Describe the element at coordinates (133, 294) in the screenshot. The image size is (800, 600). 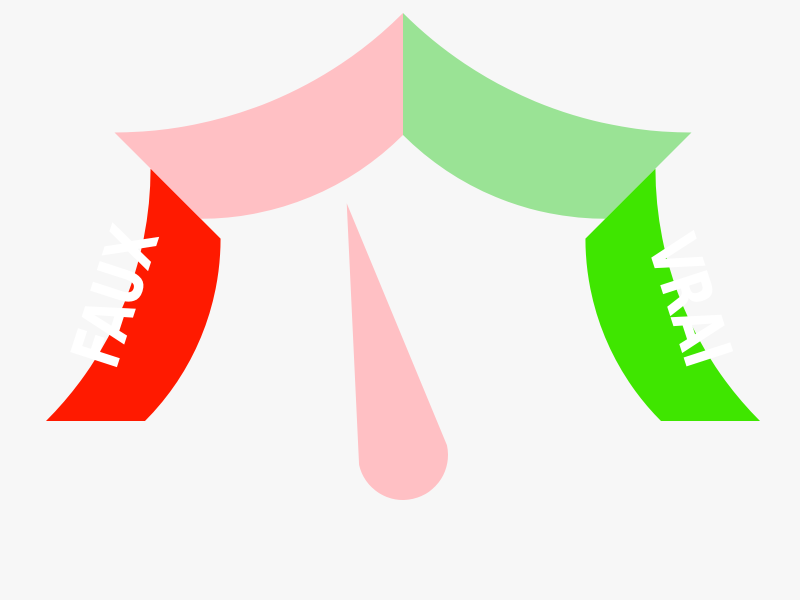
I see `gauge-segment-faux-strong` at that location.